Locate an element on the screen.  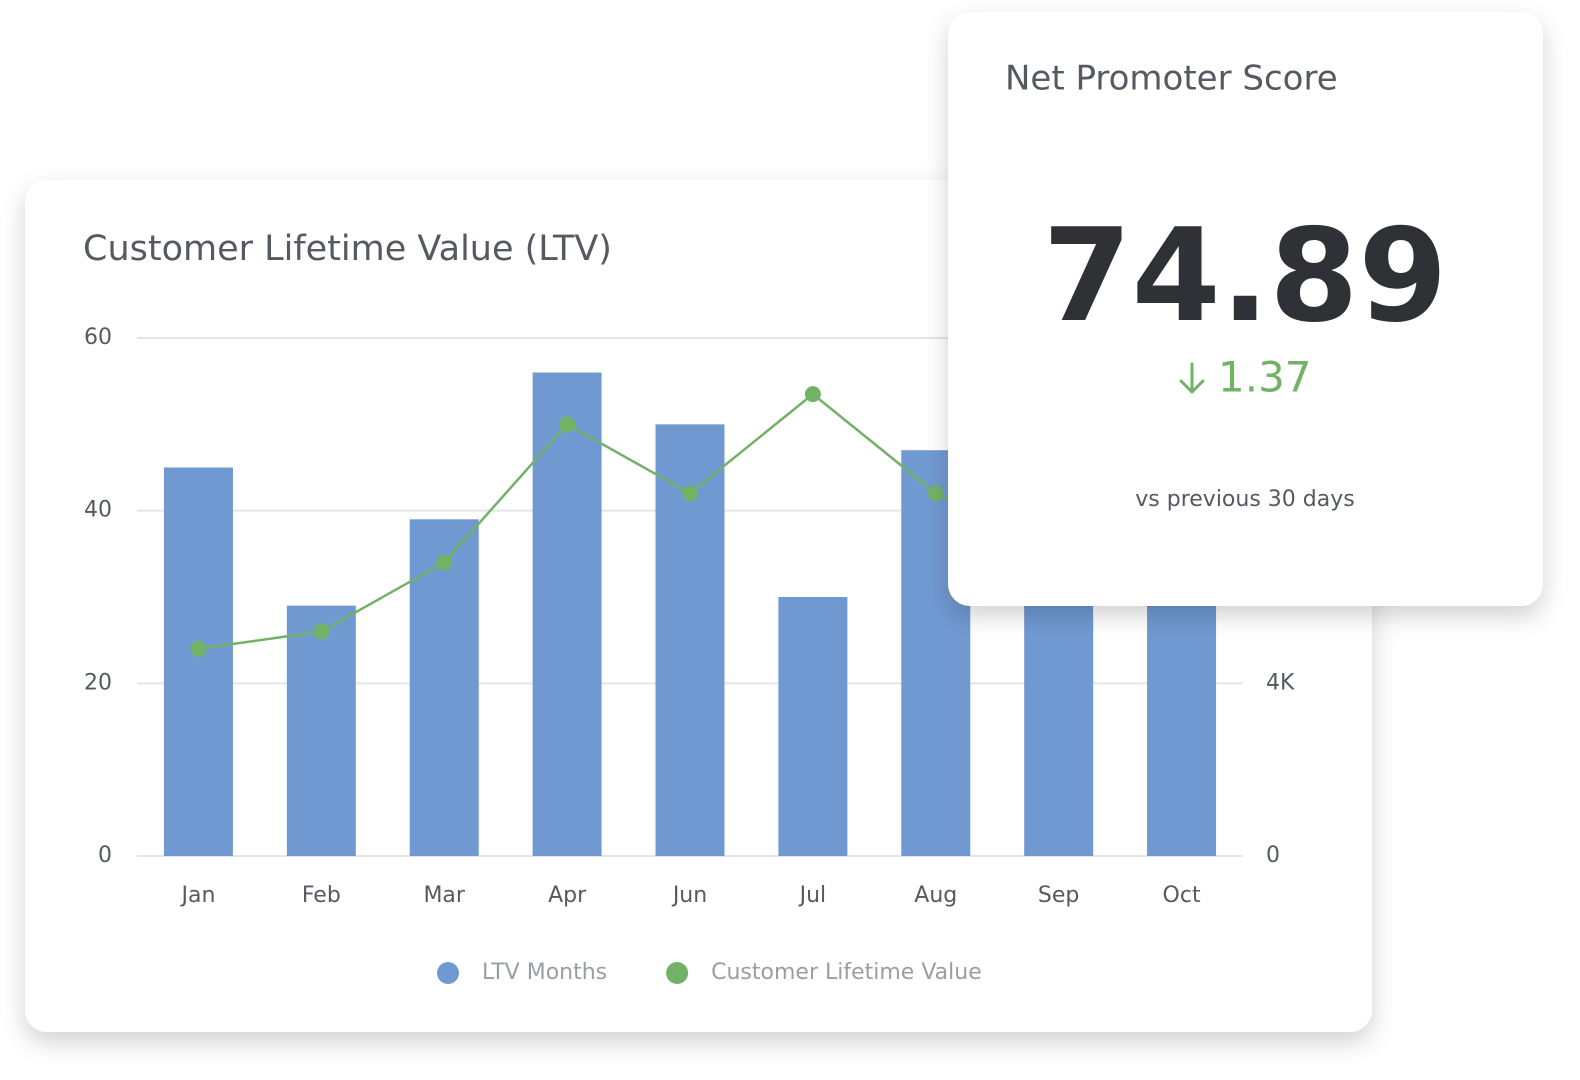
y-tick-label: 60 is located at coordinates (98, 337).